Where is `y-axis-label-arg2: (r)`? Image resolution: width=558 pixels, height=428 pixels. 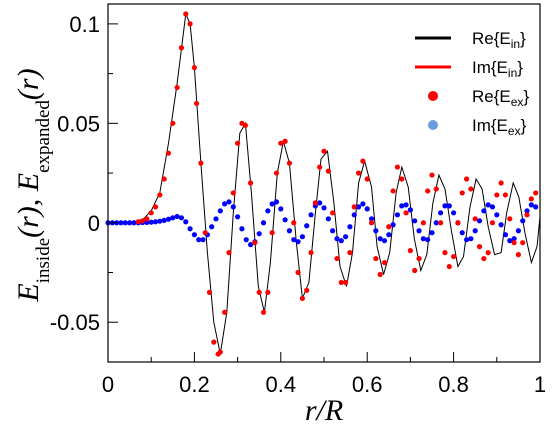 y-axis-label-arg2: (r) is located at coordinates (28, 84).